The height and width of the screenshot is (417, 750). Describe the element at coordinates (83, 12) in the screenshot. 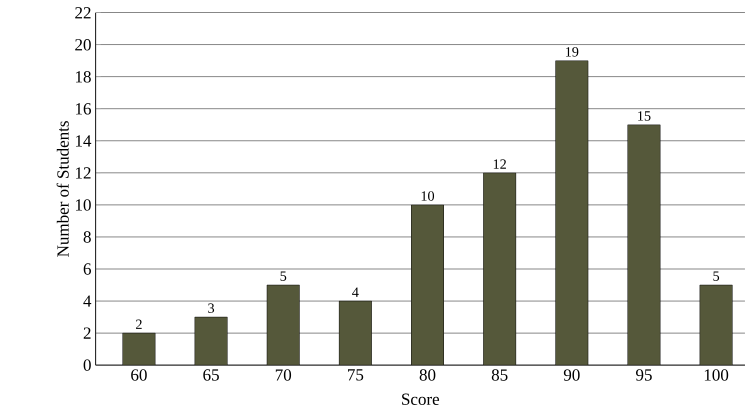

I see `y-tick-label: 22` at that location.